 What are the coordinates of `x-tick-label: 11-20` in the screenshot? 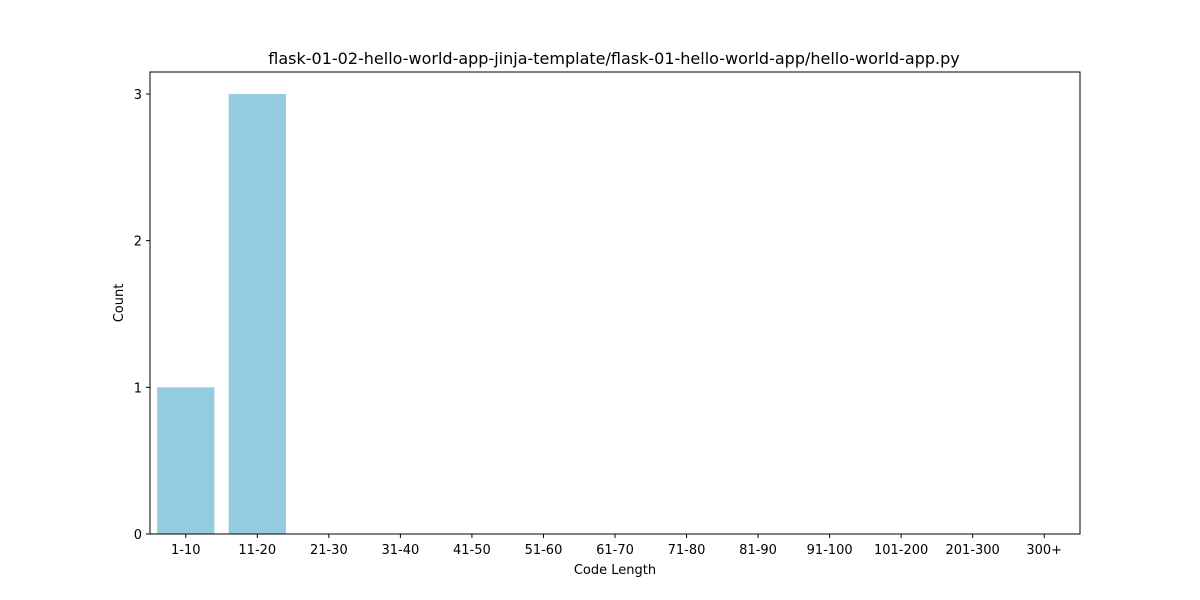 It's located at (257, 550).